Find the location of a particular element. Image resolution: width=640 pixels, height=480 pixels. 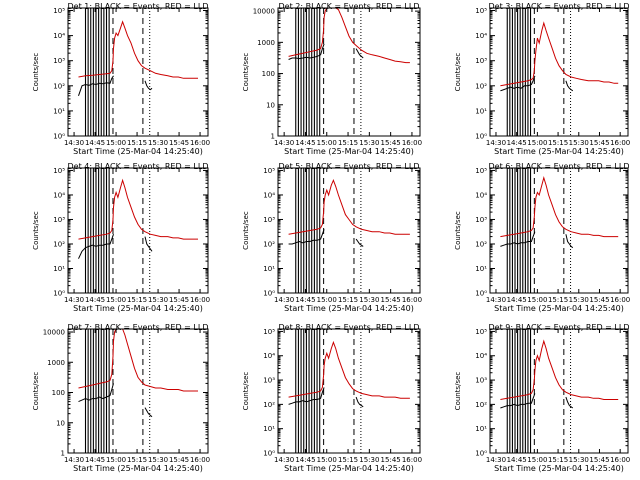

panel-title: Det 5: BLACK = Events, RED = LLD is located at coordinates (349, 166).